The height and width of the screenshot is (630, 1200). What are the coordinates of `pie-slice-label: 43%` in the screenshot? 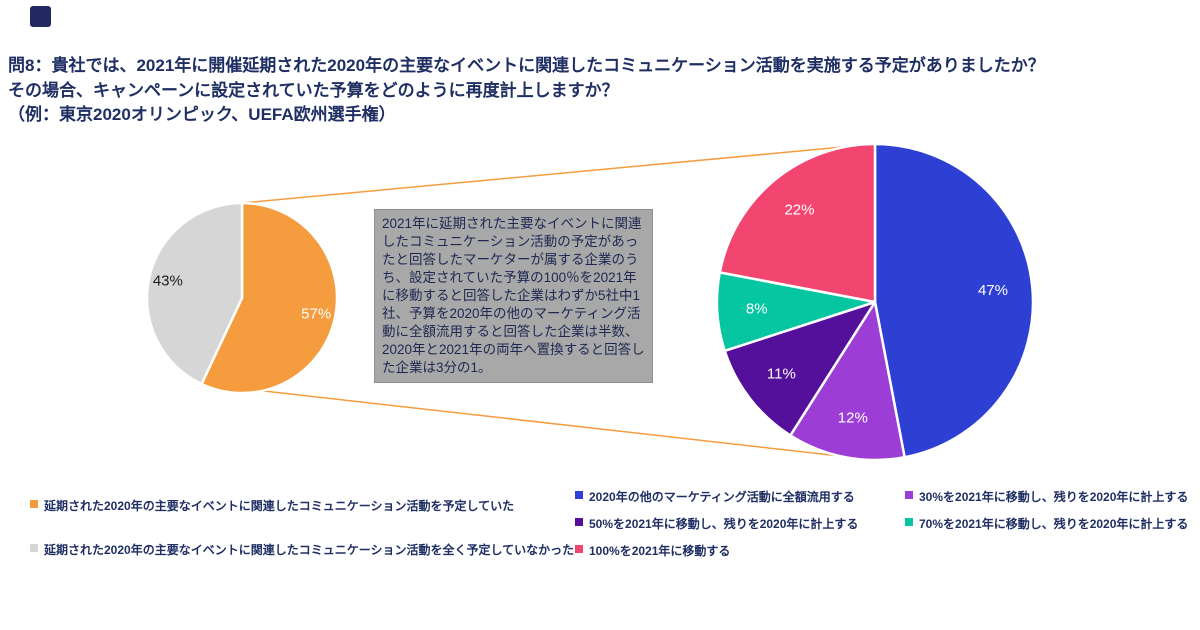 It's located at (168, 280).